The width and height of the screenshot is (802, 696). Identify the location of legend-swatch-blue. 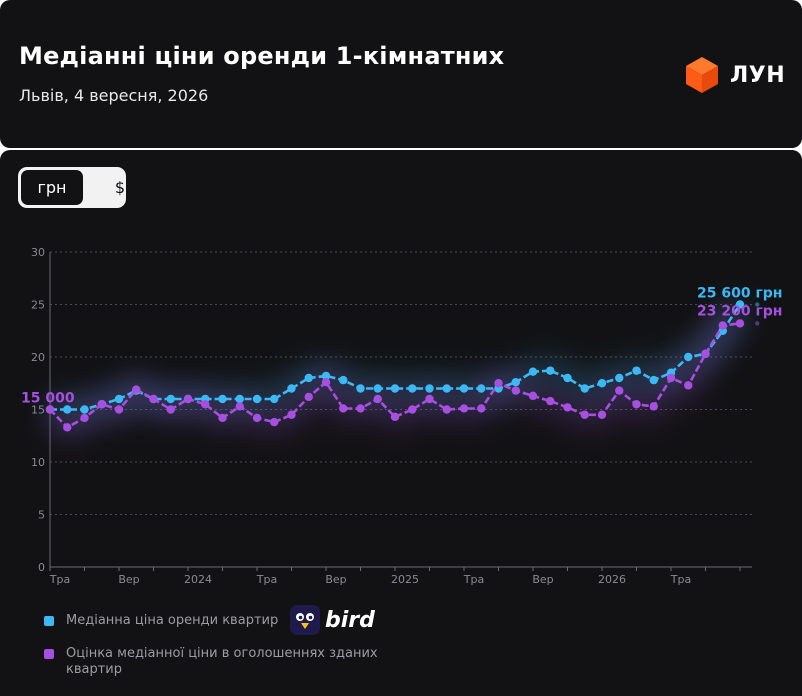
(49, 621).